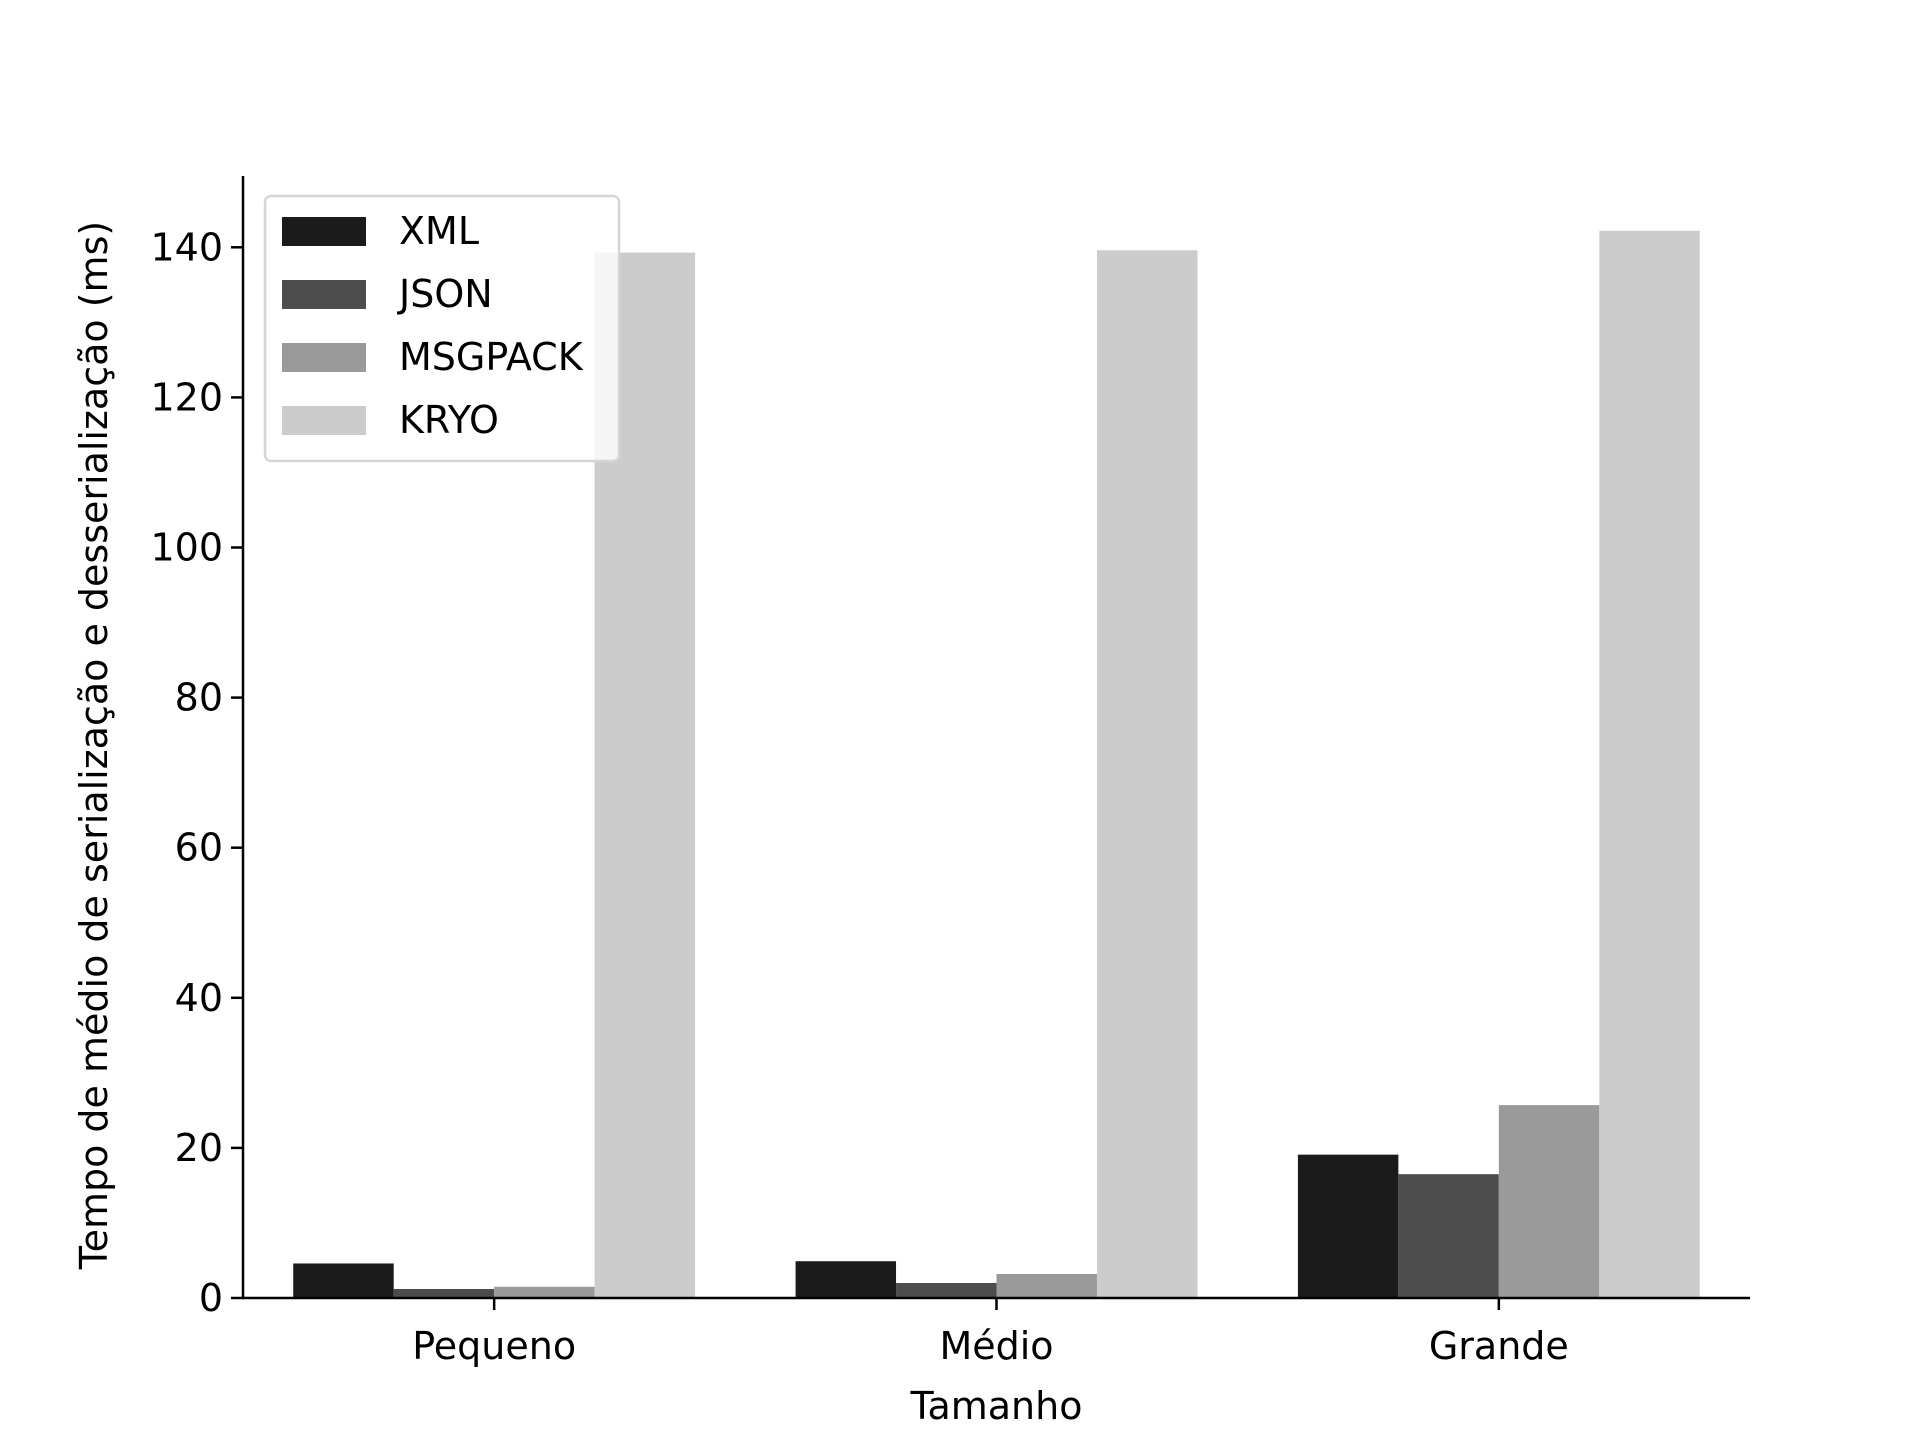  I want to click on y-tick-label: 40, so click(199, 998).